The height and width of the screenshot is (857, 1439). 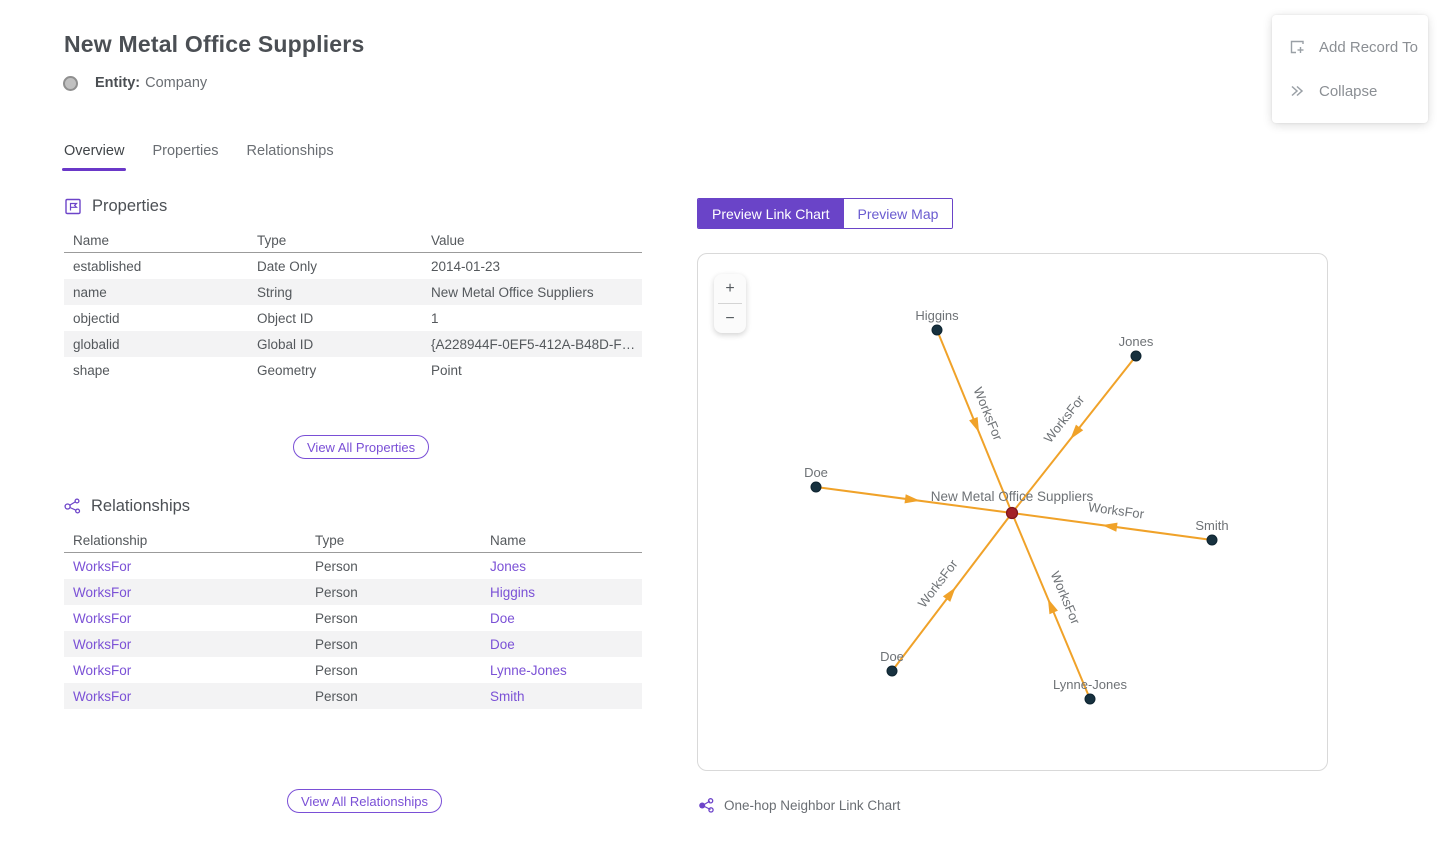 I want to click on relationship-row: WorksFor Person Higgins, so click(x=353, y=592).